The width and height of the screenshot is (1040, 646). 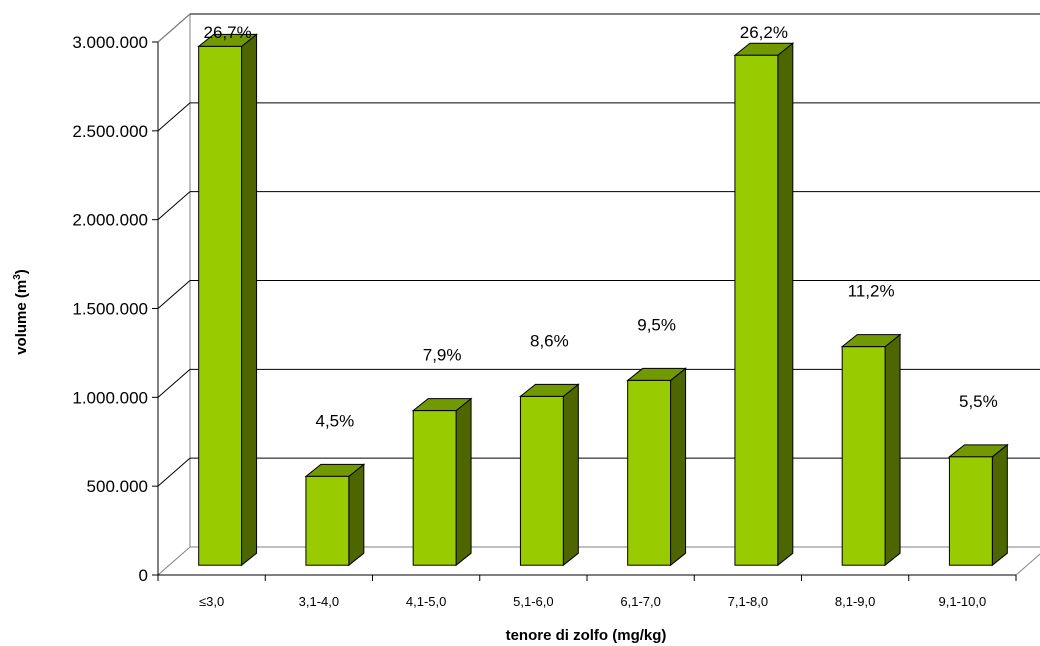 I want to click on y-axis-title-suffix: ), so click(x=21, y=271).